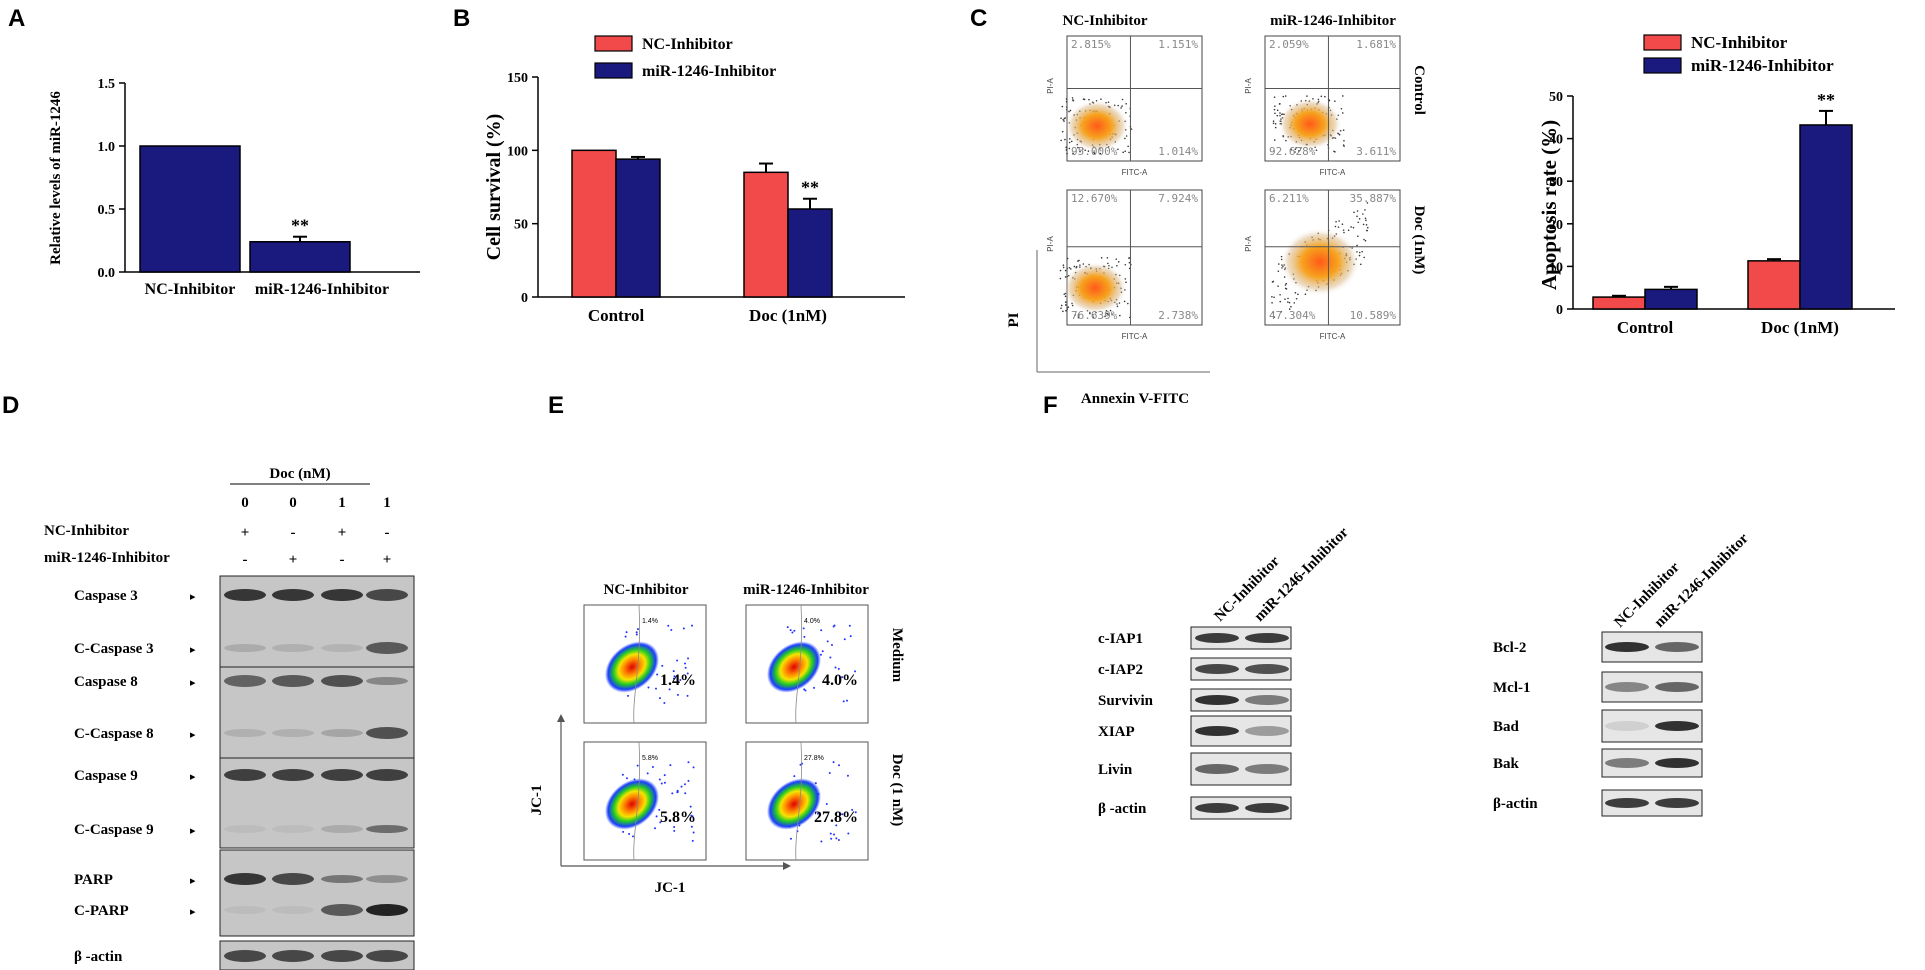 This screenshot has height=970, width=1925. I want to click on flow-c-quadrant-percent: 1.151%, so click(1178, 44).